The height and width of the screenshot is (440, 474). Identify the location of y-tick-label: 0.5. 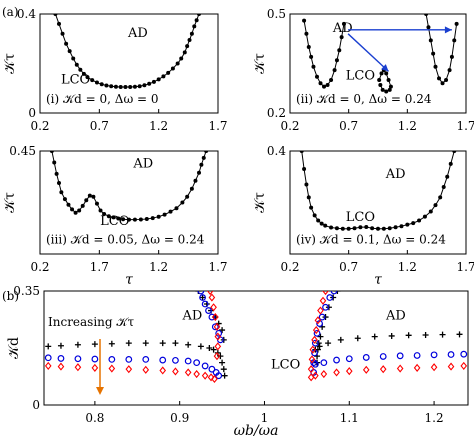
(276, 14).